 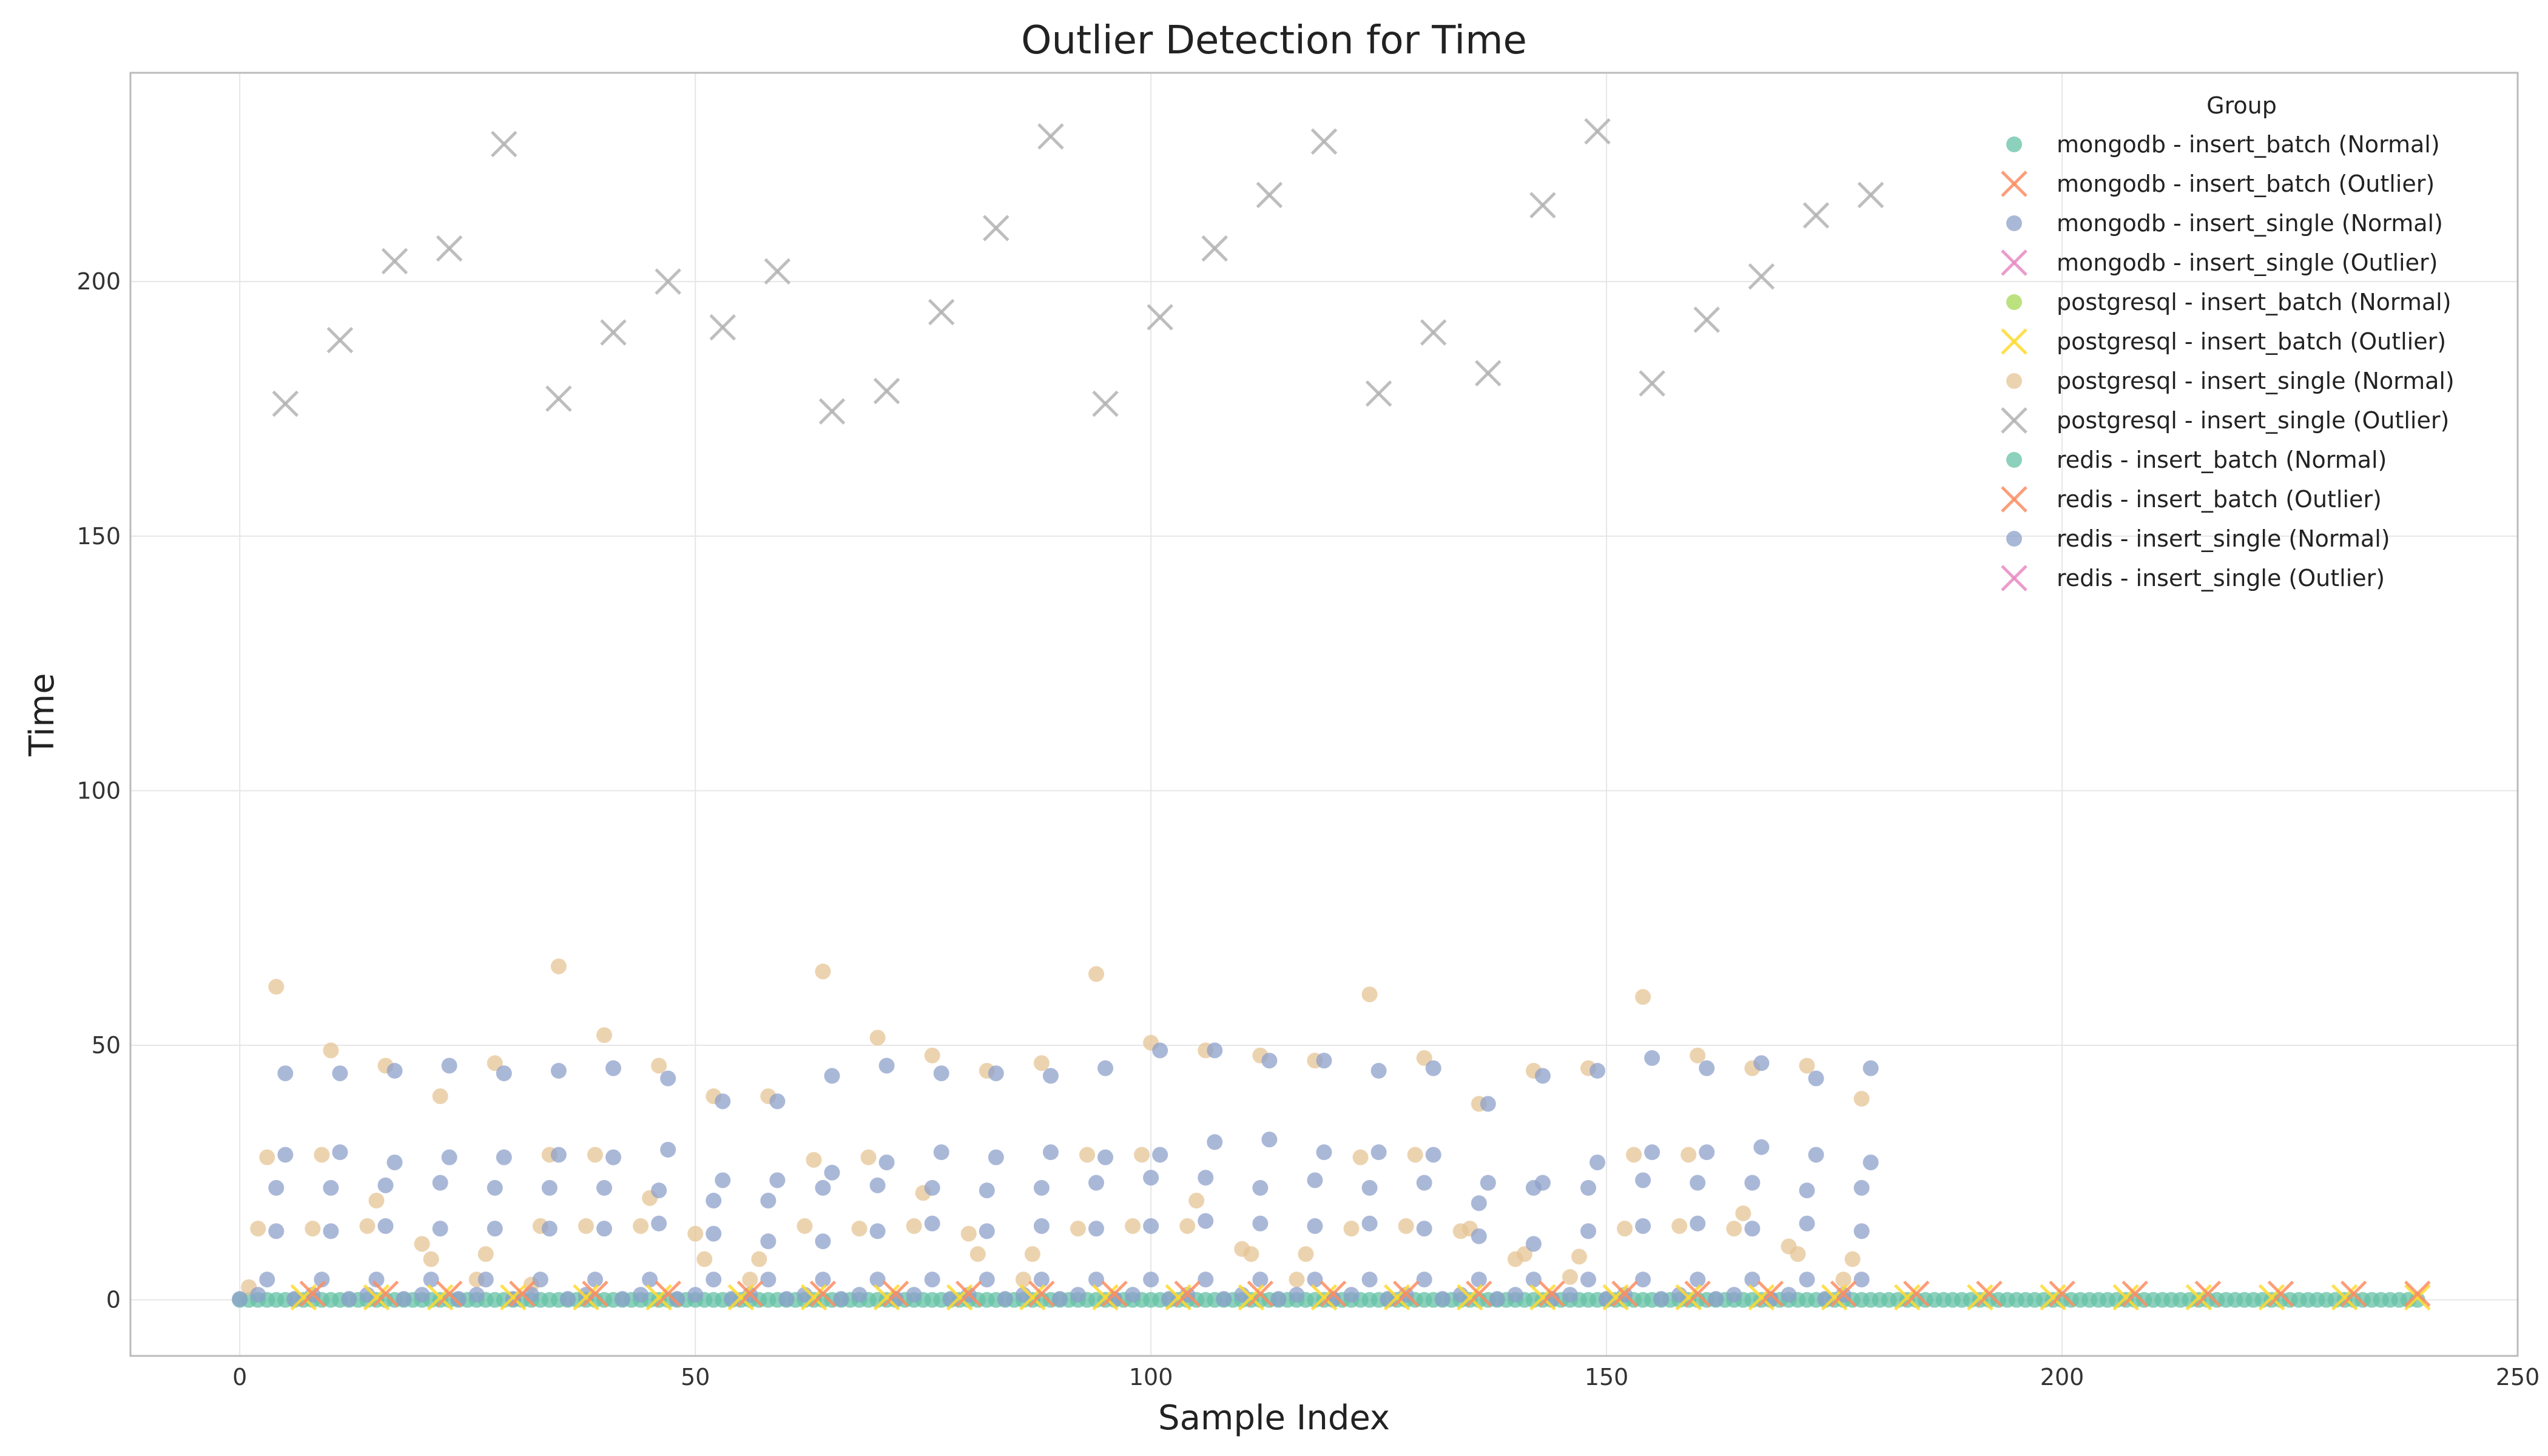 I want to click on x-tick-label: 50, so click(x=695, y=1377).